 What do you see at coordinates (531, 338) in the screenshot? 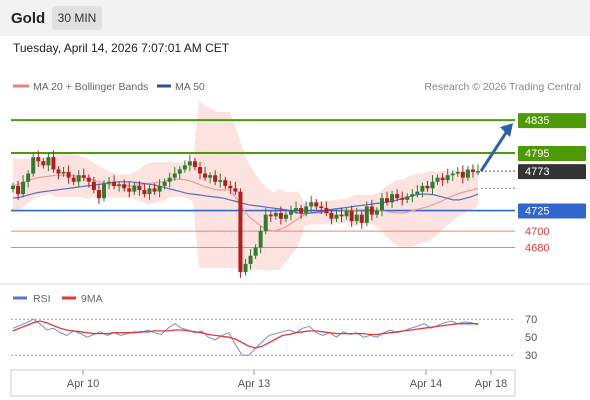
I see `rsi-tick-50: 50` at bounding box center [531, 338].